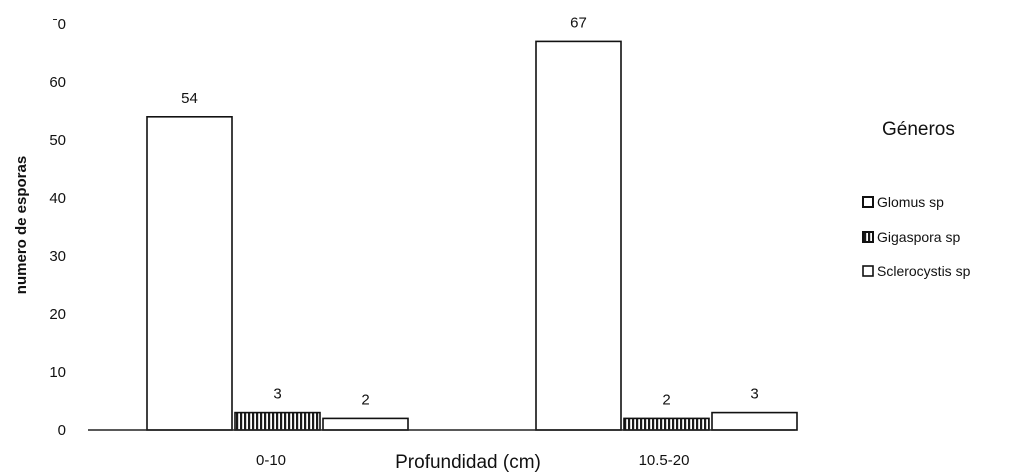 The width and height of the screenshot is (1034, 476). I want to click on data-label-gigaspora-0-10: 3, so click(277, 394).